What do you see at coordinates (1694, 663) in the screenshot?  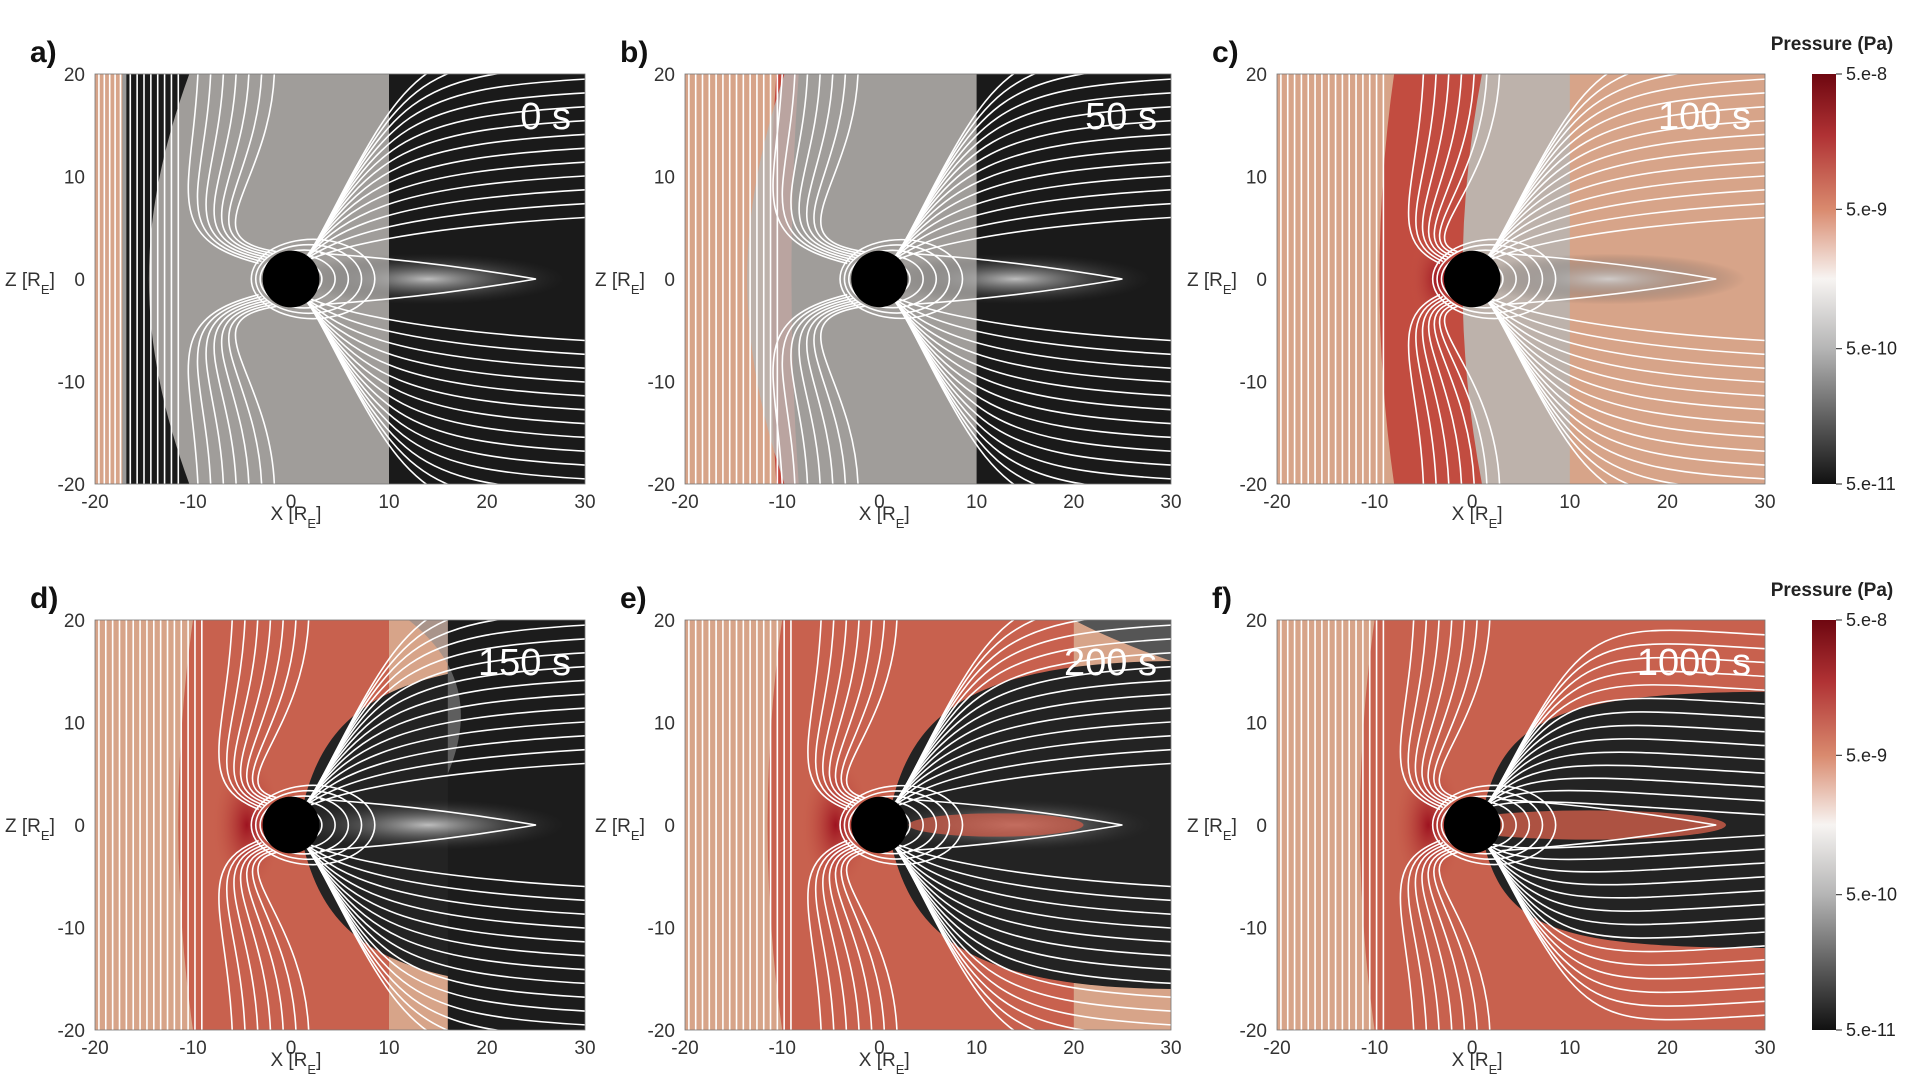 I see `time-label: 1000 s` at bounding box center [1694, 663].